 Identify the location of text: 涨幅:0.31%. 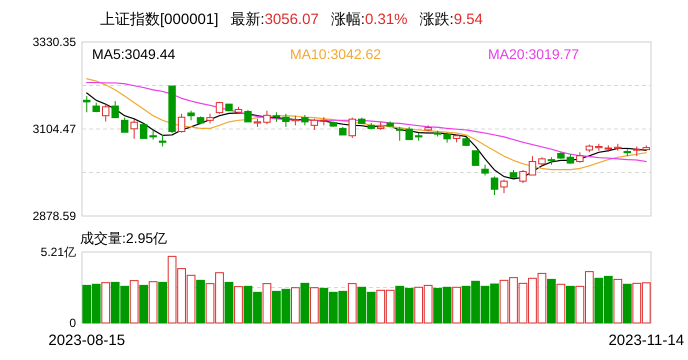
(369, 19).